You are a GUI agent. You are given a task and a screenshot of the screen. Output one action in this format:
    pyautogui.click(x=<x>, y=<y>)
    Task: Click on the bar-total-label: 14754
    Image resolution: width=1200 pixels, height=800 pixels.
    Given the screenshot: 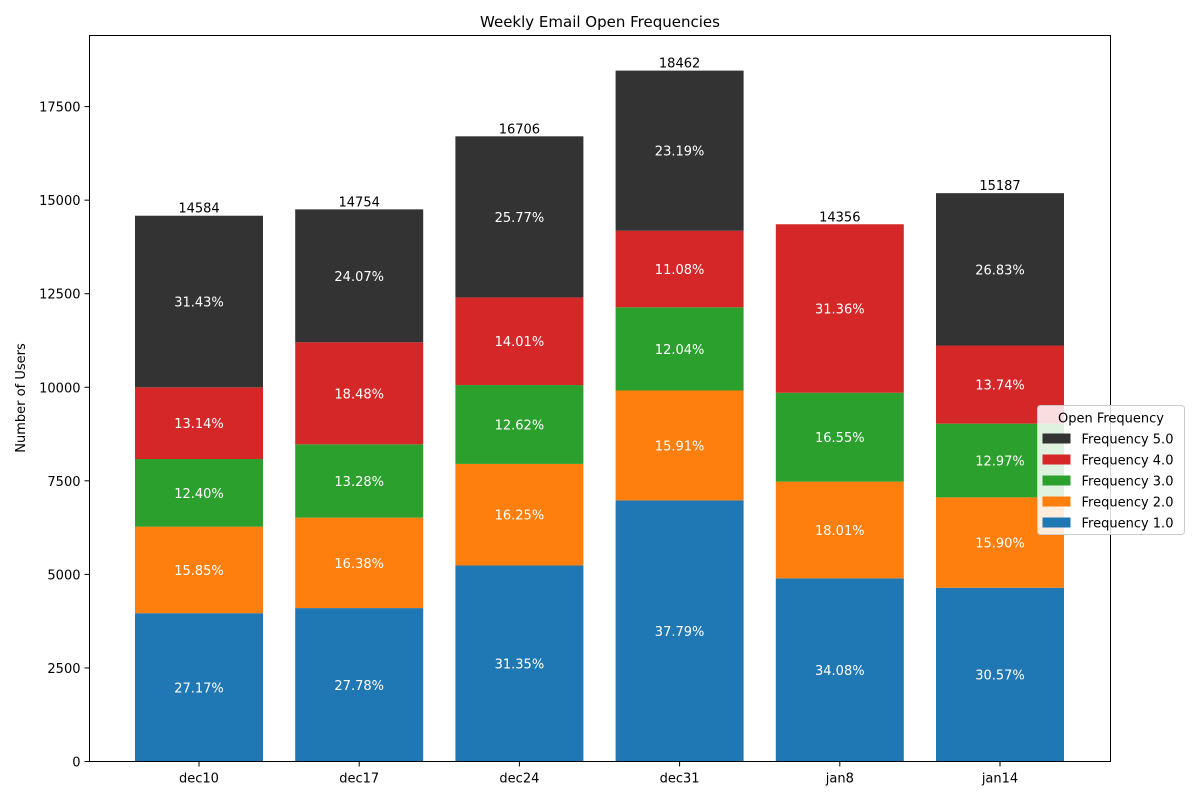 What is the action you would take?
    pyautogui.click(x=359, y=202)
    